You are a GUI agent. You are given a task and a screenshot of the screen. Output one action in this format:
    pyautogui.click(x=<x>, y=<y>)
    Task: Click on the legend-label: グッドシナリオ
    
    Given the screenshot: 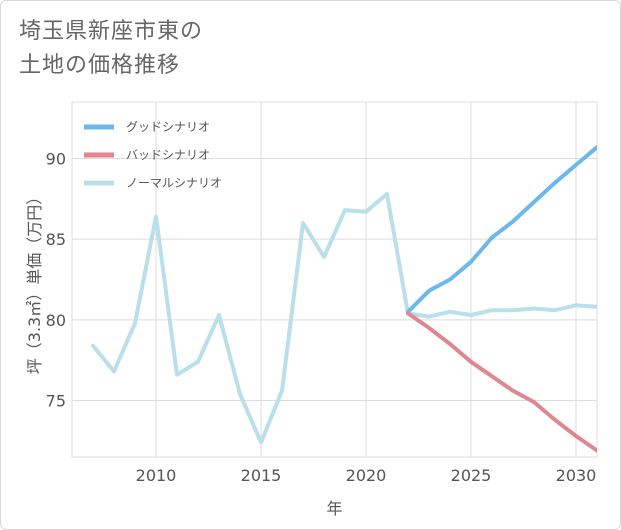 What is the action you would take?
    pyautogui.click(x=168, y=127)
    